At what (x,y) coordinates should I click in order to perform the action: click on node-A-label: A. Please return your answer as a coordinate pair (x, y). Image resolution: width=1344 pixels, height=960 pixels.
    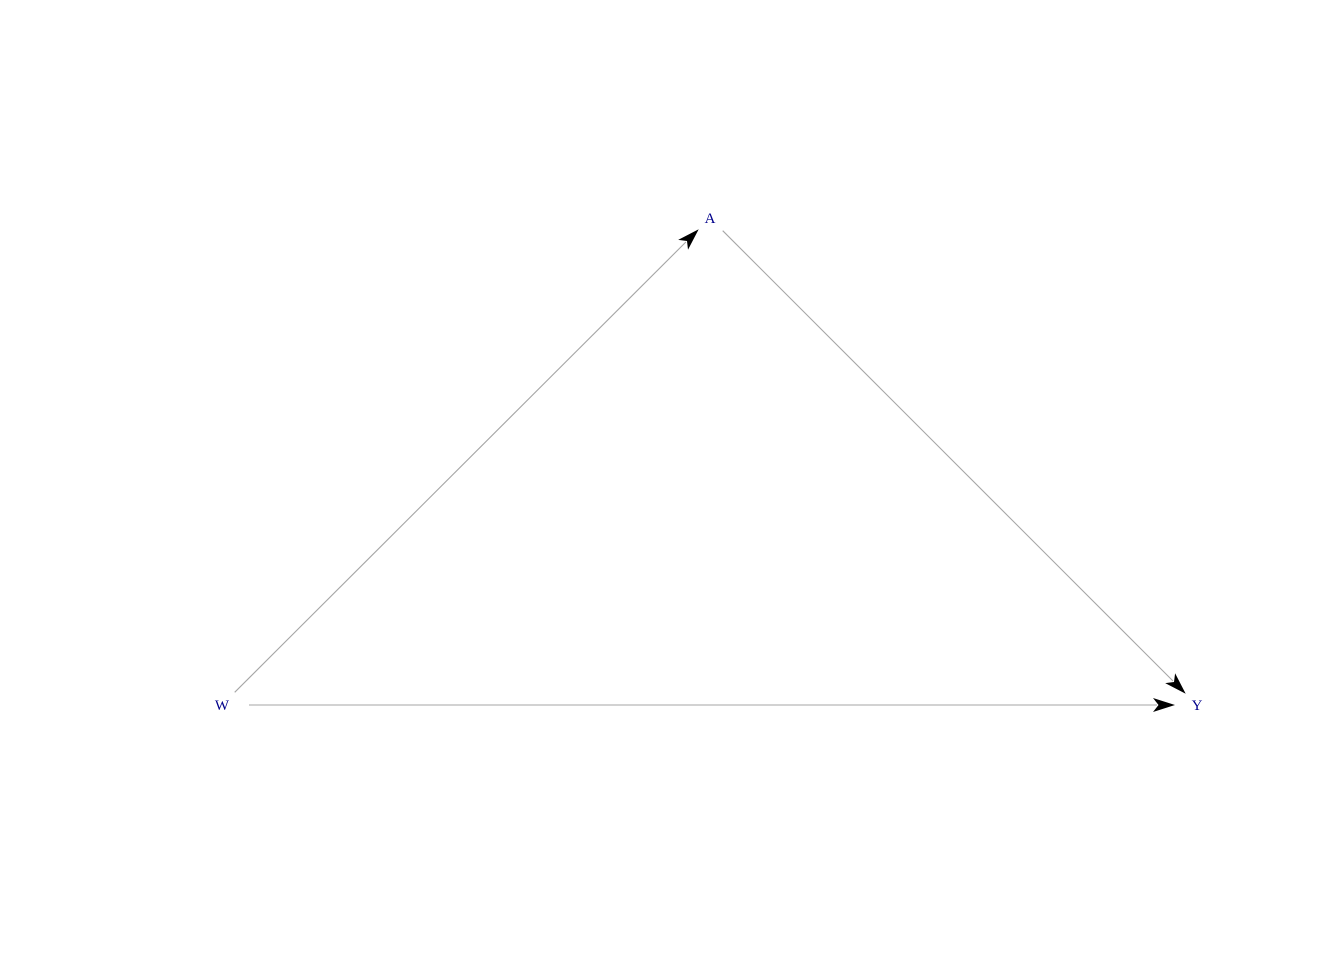
    Looking at the image, I should click on (710, 219).